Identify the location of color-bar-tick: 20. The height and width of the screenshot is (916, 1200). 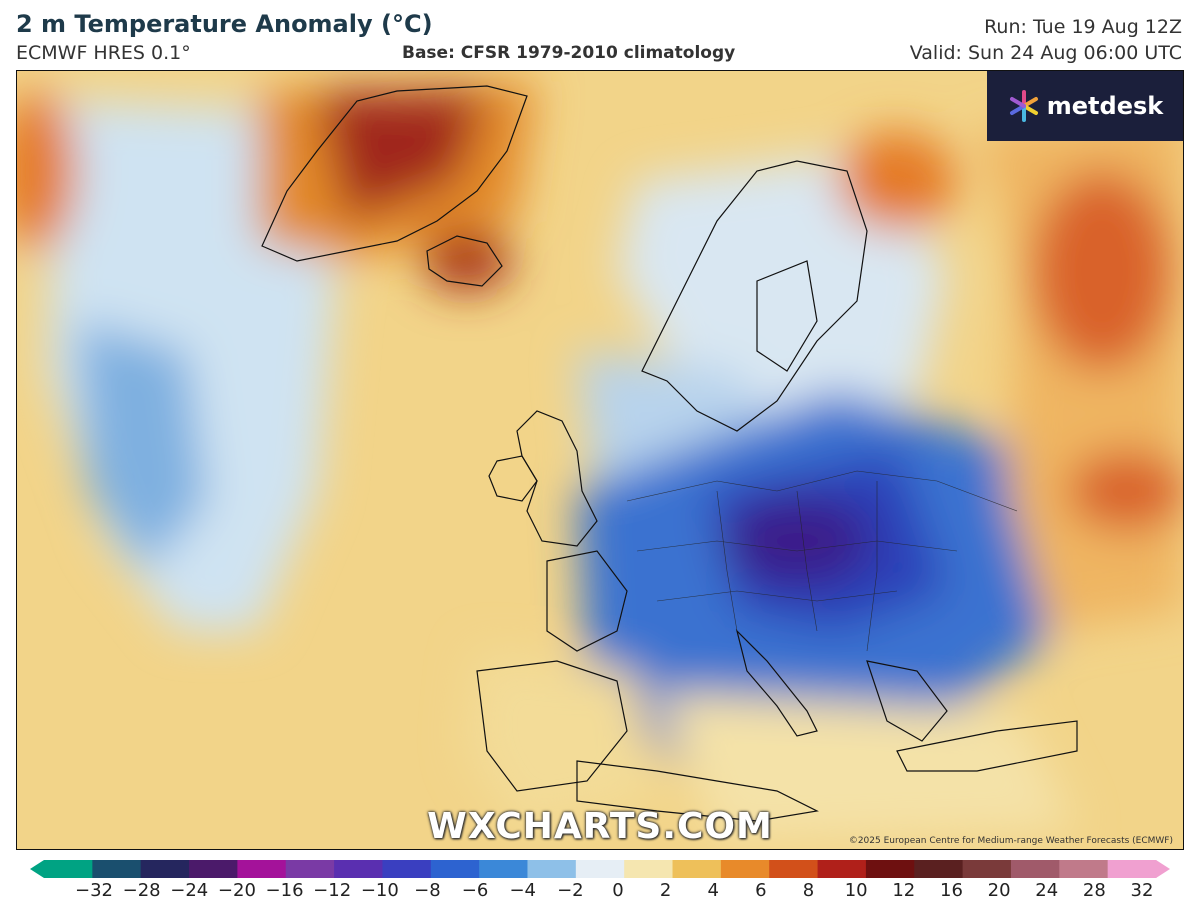
(999, 890).